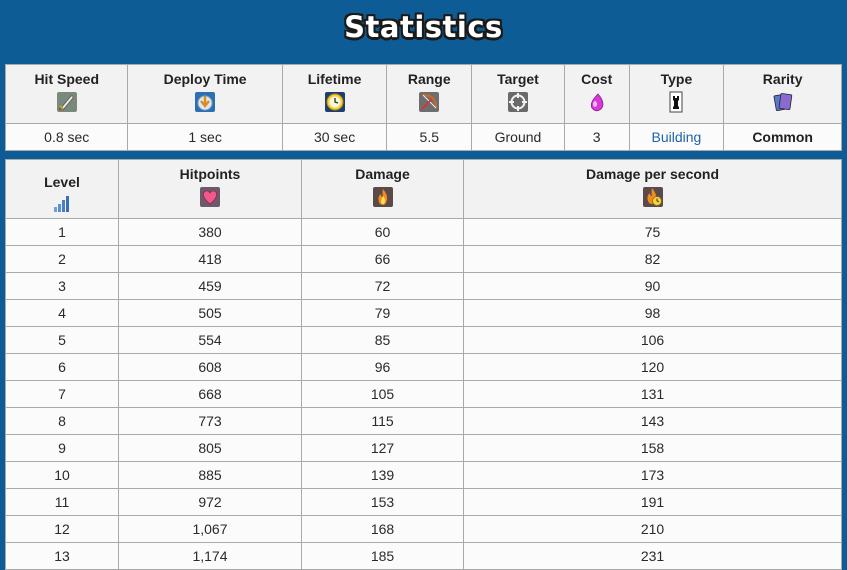  I want to click on cell-damage: 60, so click(382, 232).